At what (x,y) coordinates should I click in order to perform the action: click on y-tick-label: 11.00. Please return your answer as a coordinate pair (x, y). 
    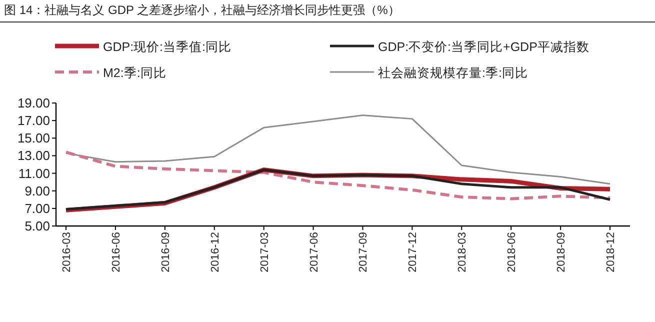
    Looking at the image, I should click on (34, 173).